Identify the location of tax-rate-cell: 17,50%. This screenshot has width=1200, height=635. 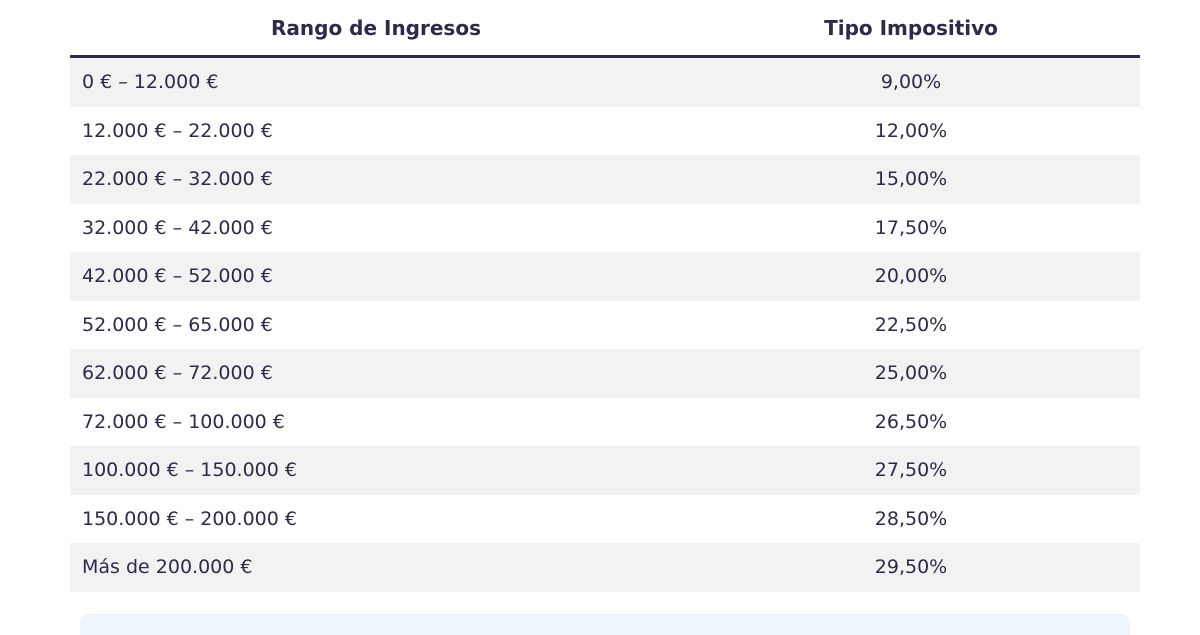
(911, 227).